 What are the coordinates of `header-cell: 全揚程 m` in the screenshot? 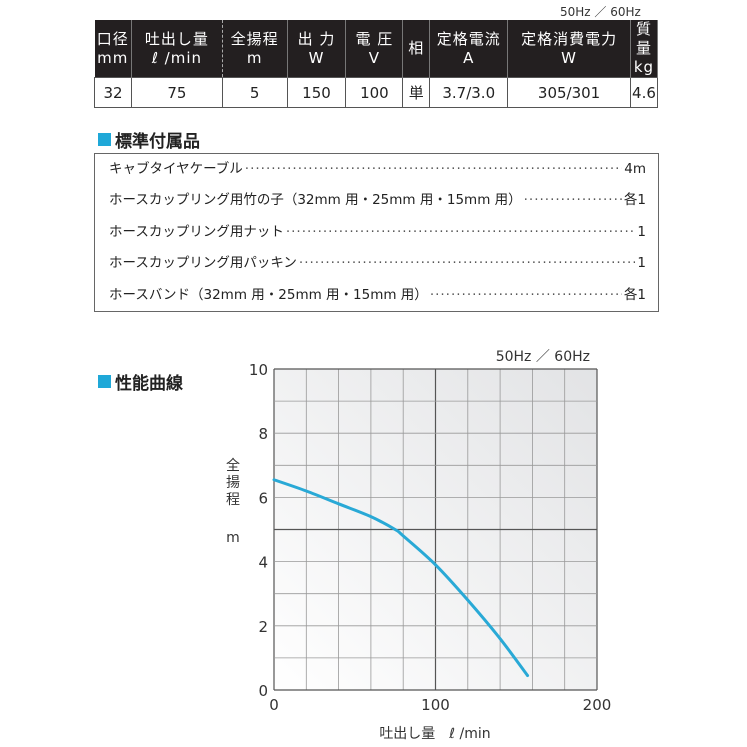 It's located at (255, 49).